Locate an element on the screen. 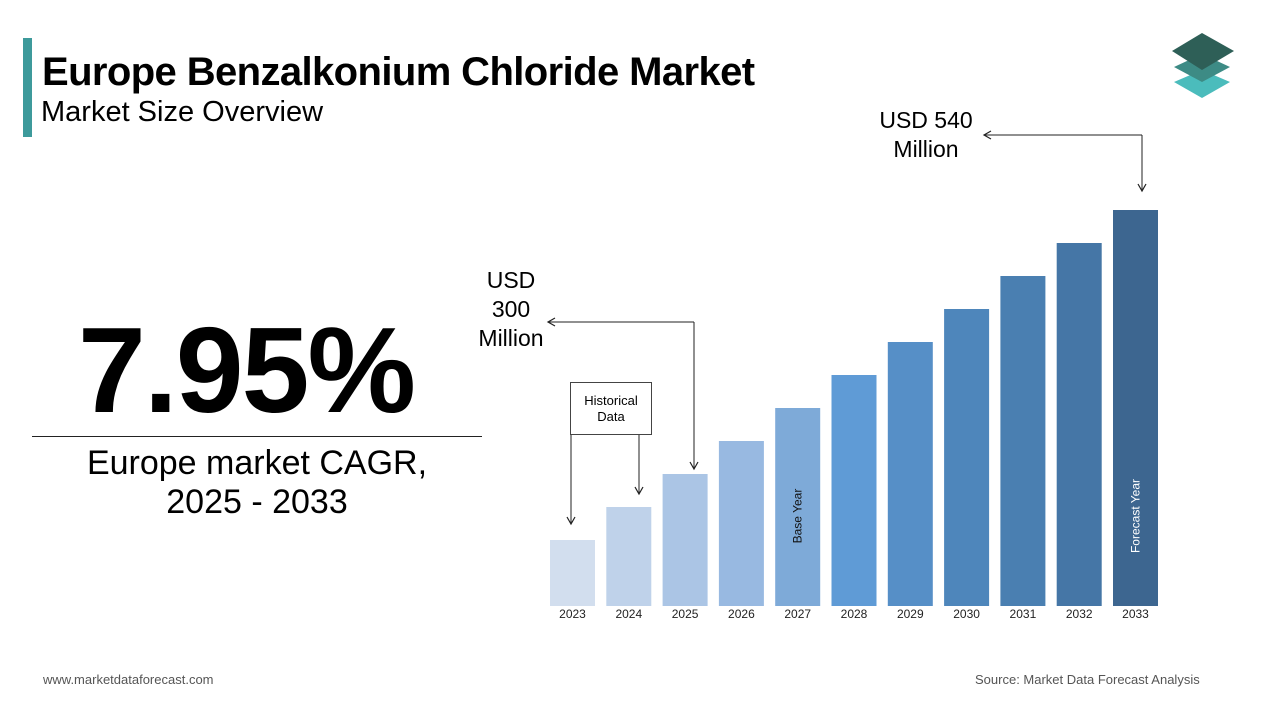  cagr-value: 7.95% is located at coordinates (247, 370).